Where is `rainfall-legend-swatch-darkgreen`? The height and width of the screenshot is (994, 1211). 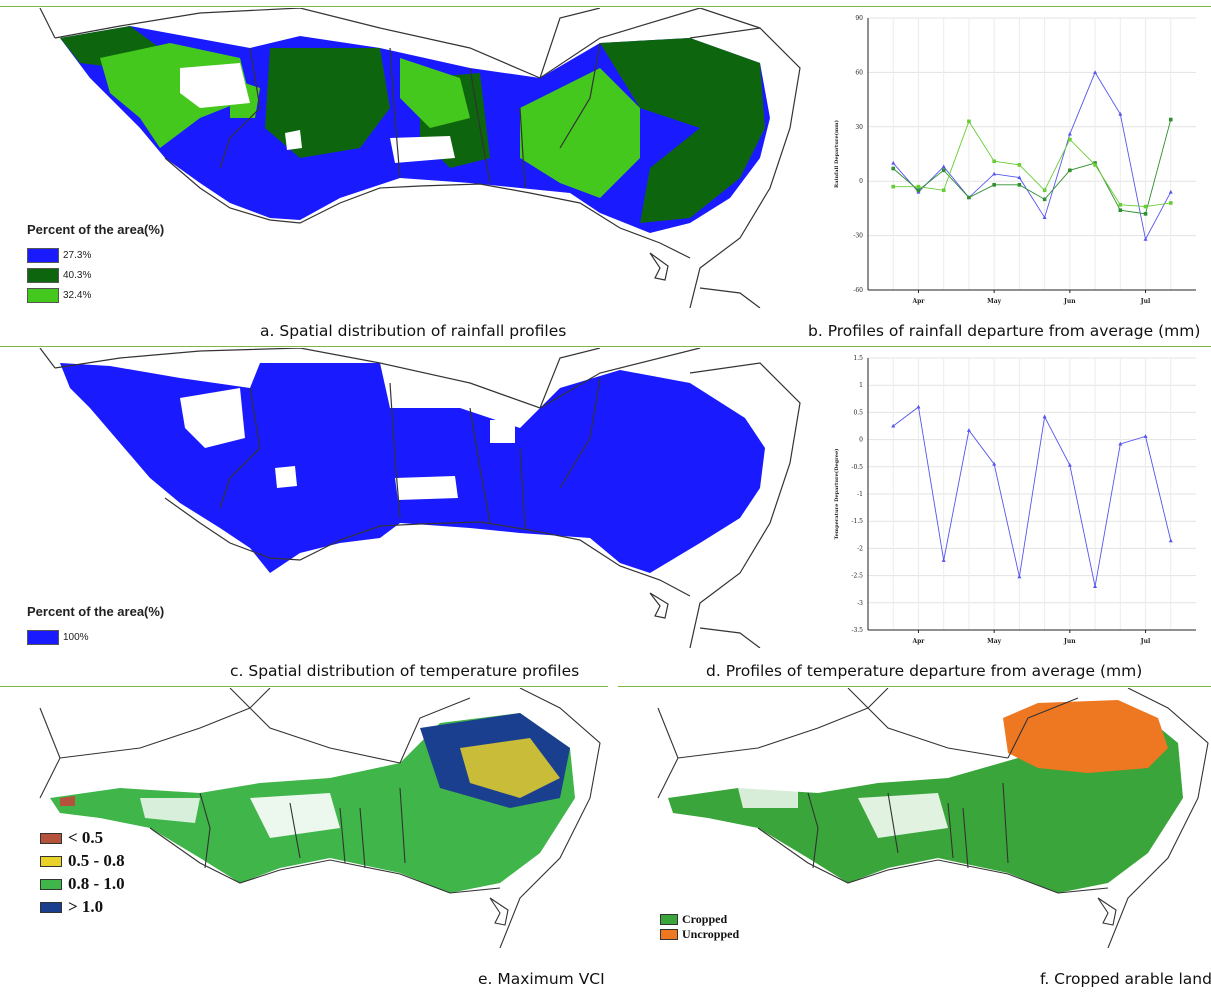
rainfall-legend-swatch-darkgreen is located at coordinates (43, 275).